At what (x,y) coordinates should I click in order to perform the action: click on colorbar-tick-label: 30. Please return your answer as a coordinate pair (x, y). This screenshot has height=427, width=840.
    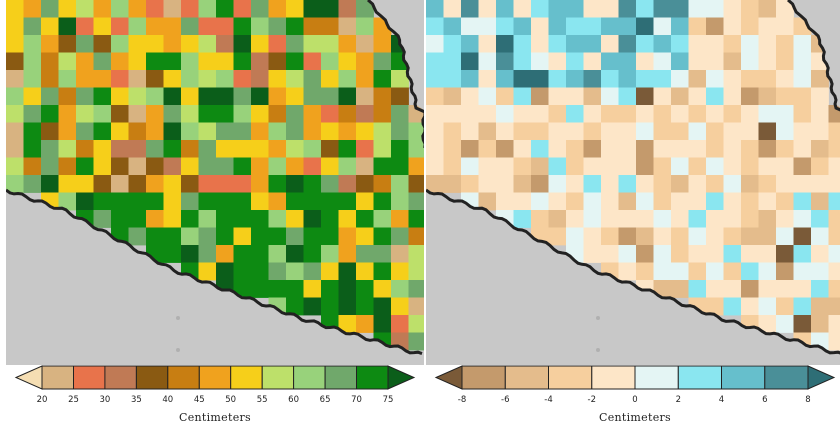
    Looking at the image, I should click on (105, 400).